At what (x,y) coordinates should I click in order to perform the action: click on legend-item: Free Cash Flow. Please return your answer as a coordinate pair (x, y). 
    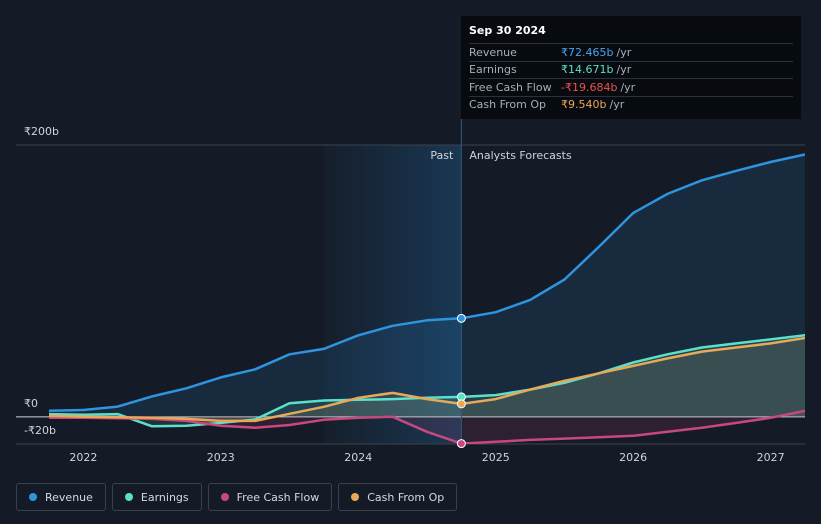
    Looking at the image, I should click on (270, 497).